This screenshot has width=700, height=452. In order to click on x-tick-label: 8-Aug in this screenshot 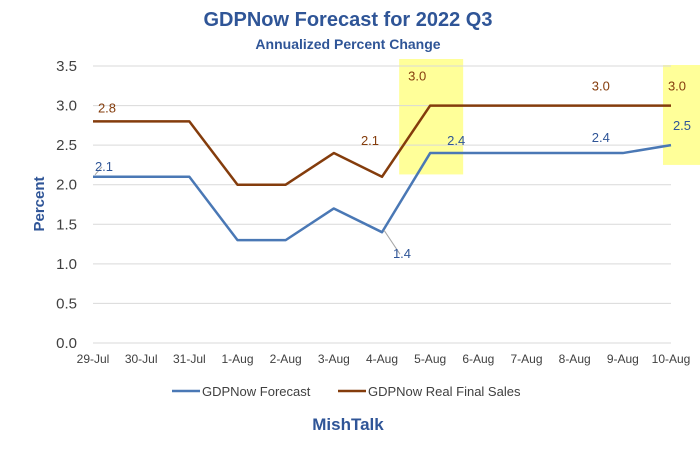, I will do `click(575, 359)`.